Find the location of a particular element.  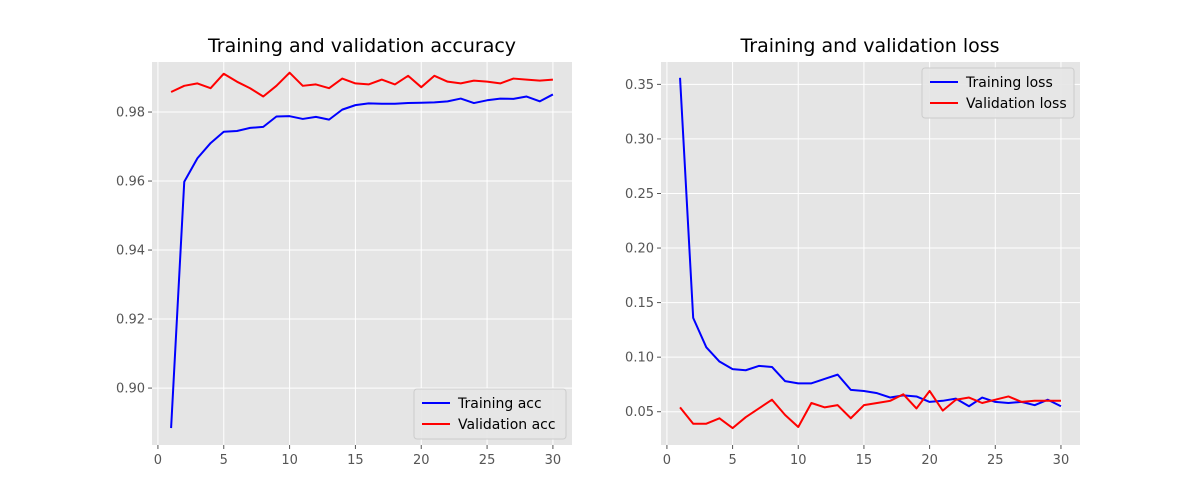

loss-y-tick-label: 0.10 is located at coordinates (639, 358).